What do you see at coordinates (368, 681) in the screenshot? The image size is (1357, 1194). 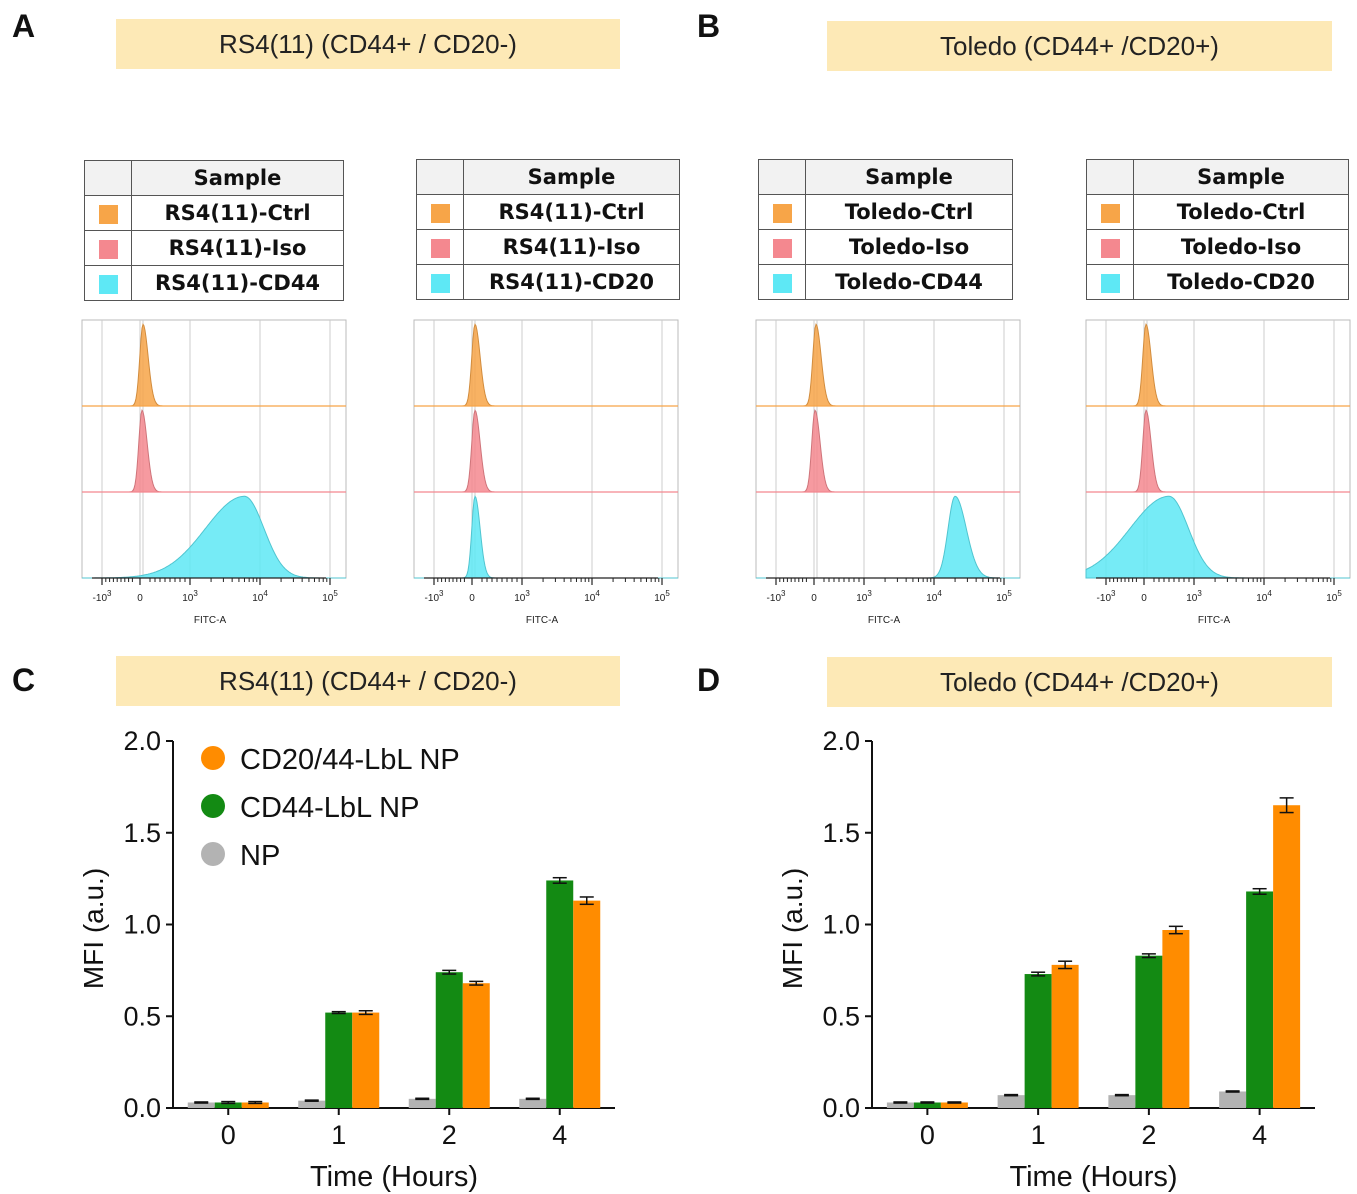 I see `banner-c: RS4(11) (CD44+ / CD20-)` at bounding box center [368, 681].